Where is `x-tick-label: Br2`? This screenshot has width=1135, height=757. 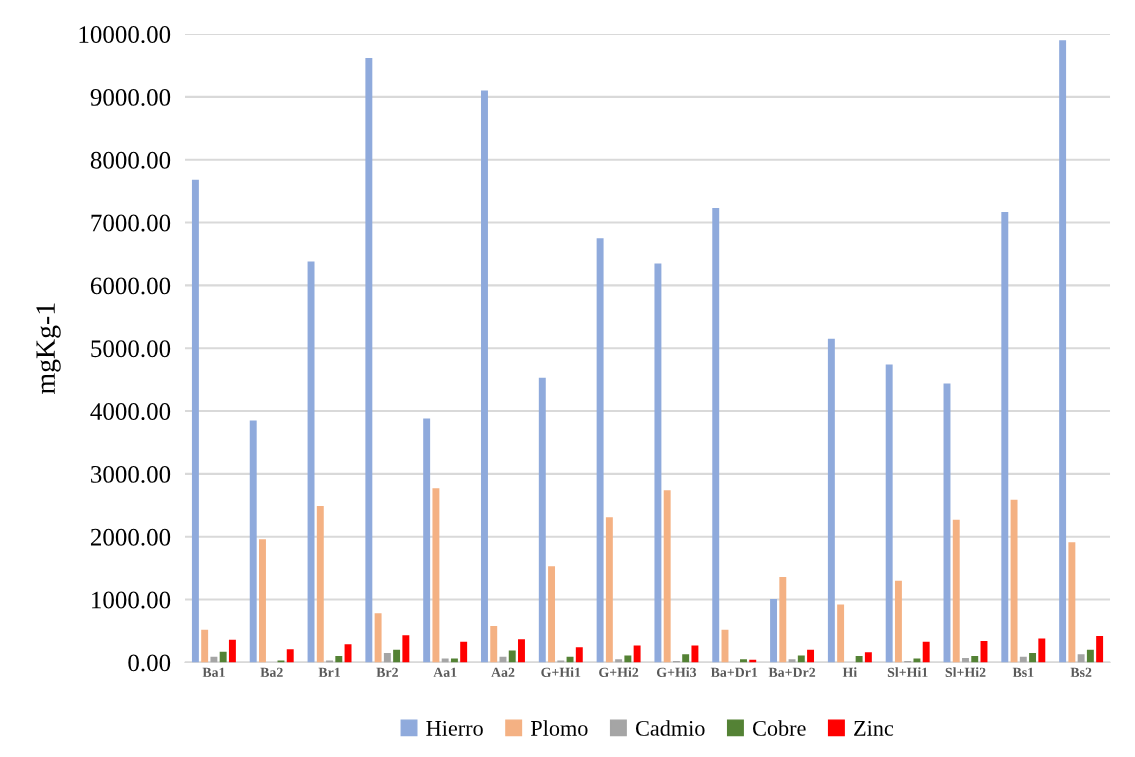 x-tick-label: Br2 is located at coordinates (387, 672).